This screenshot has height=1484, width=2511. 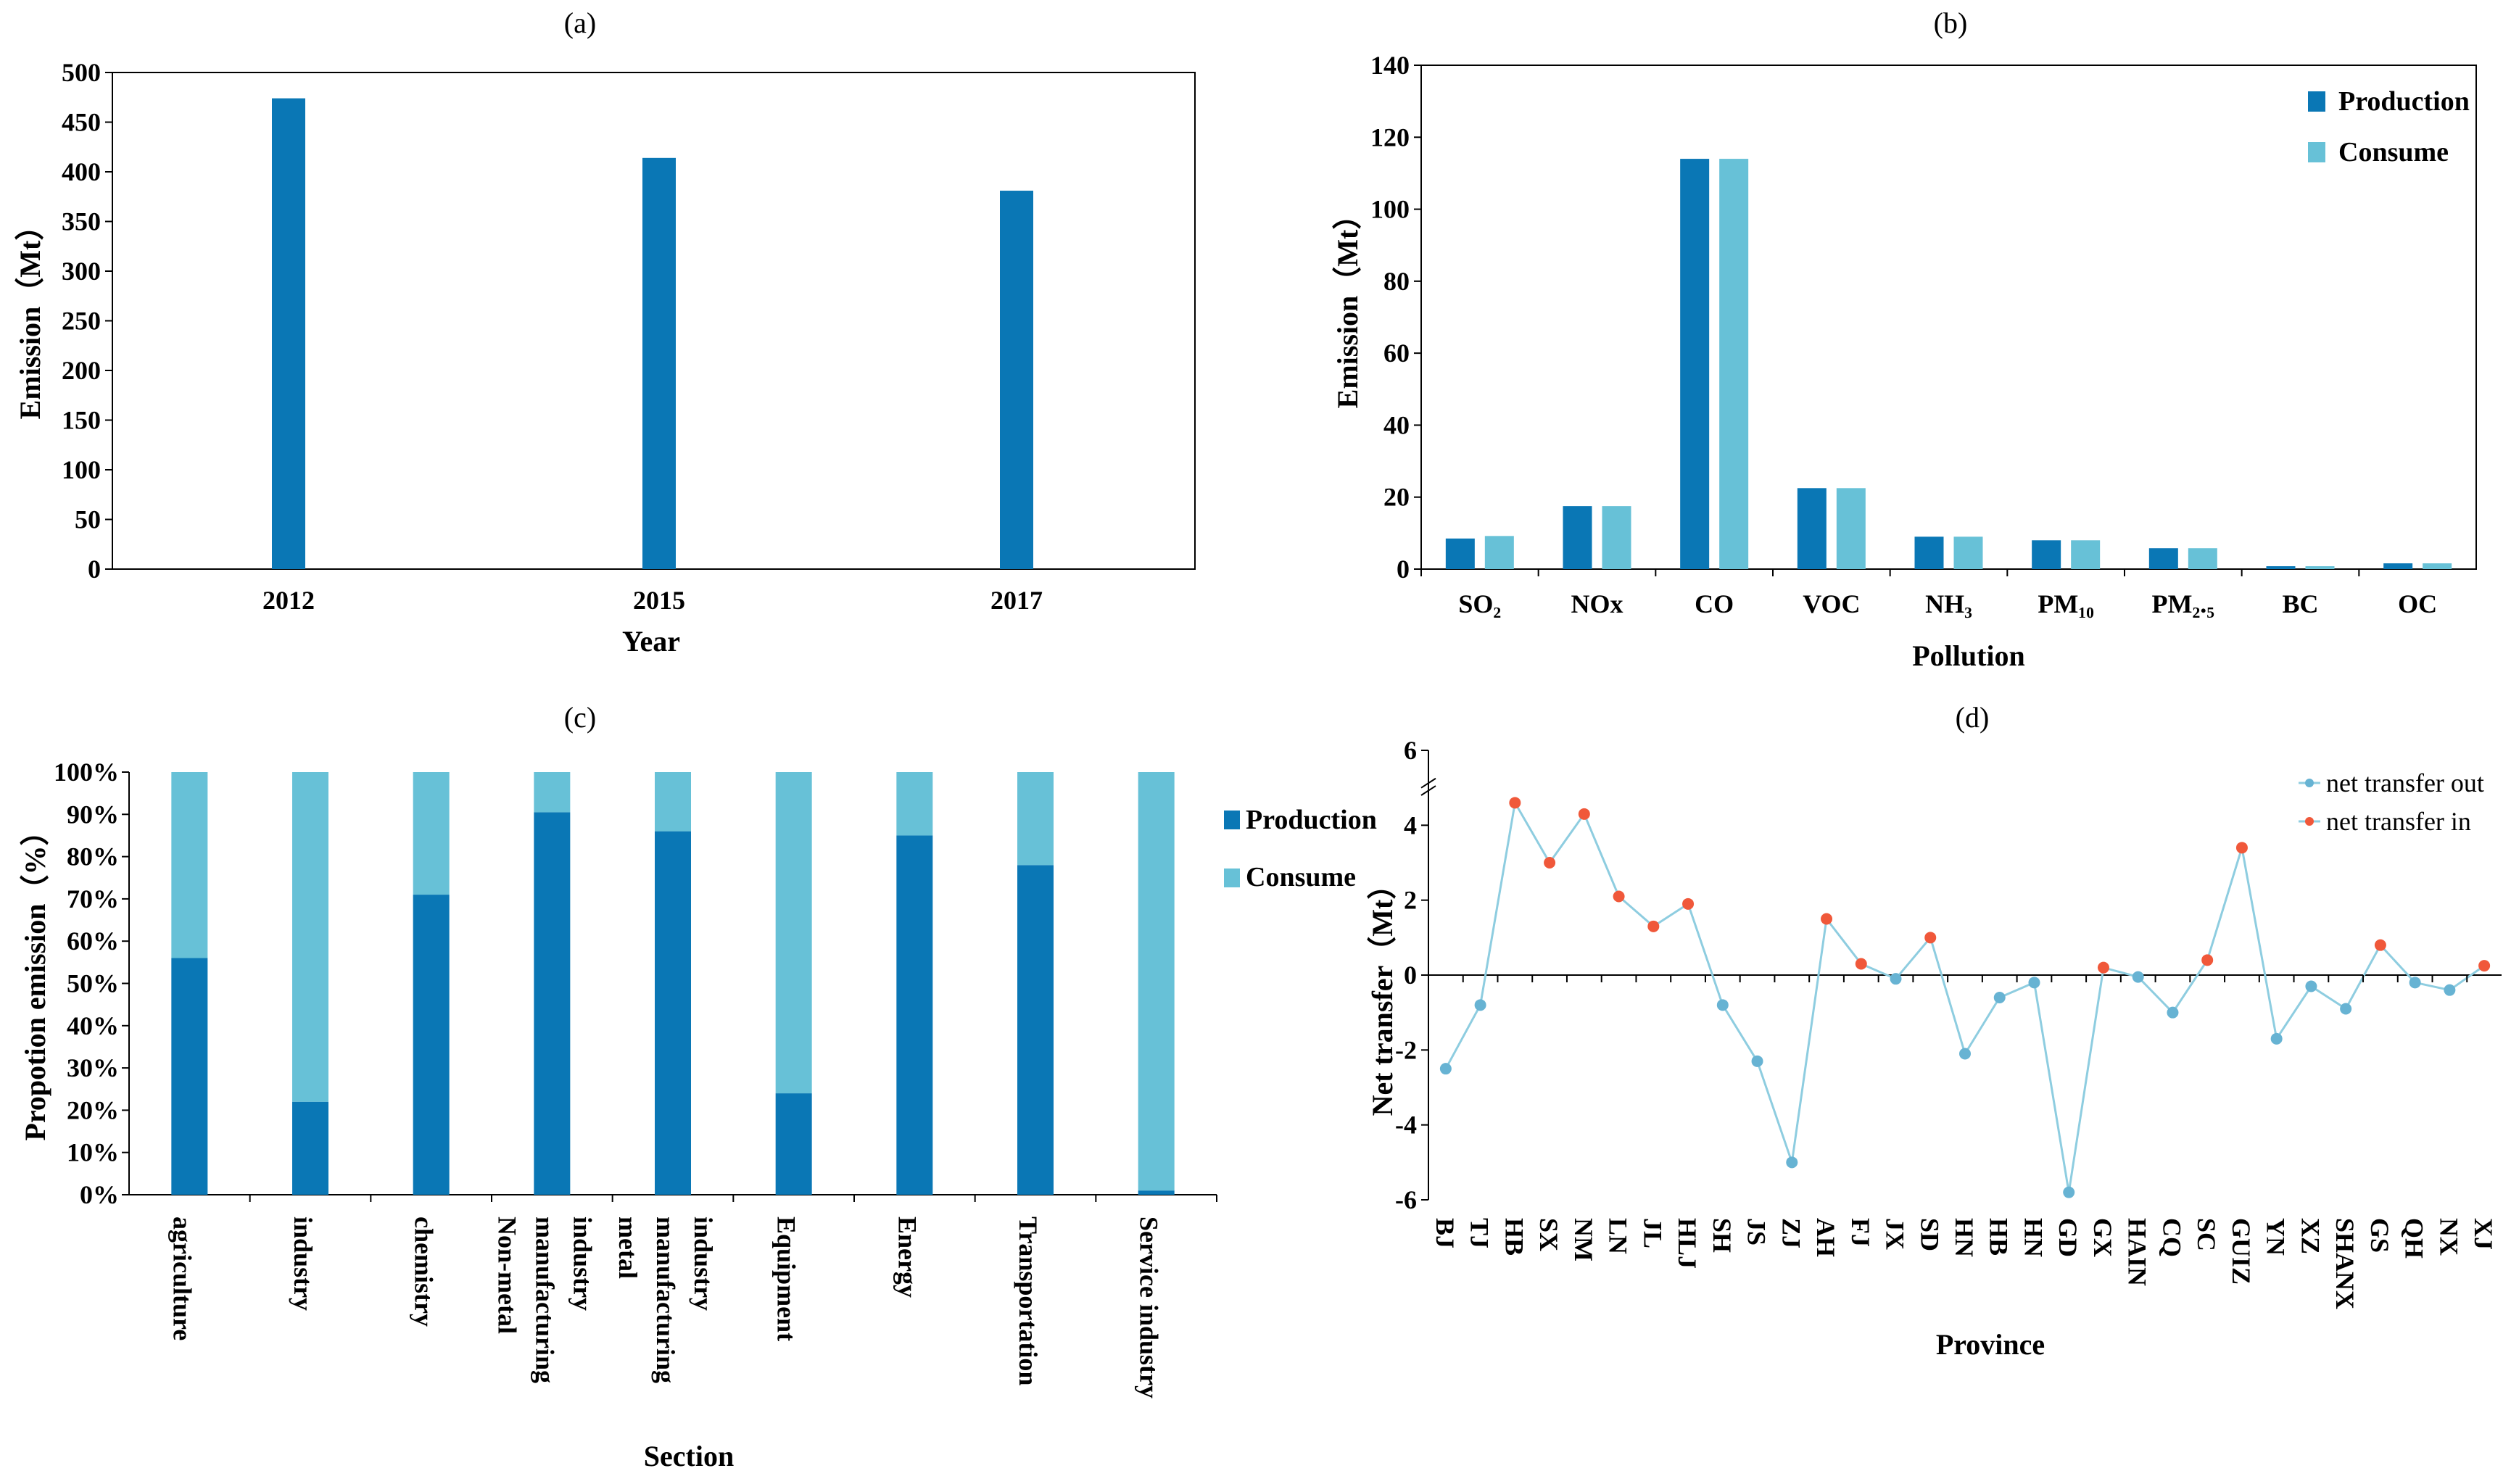 I want to click on d-xtick-label: HLJ, so click(x=1688, y=1243).